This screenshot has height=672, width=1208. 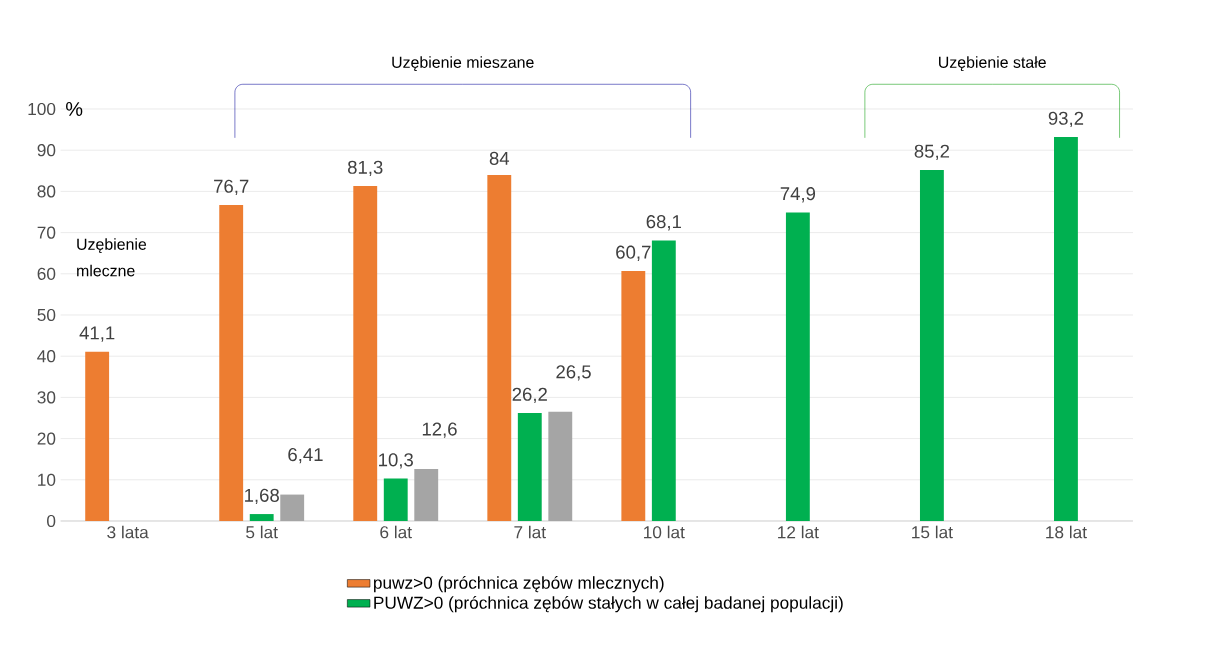 I want to click on x-tick-label: 3 lata, so click(x=128, y=532).